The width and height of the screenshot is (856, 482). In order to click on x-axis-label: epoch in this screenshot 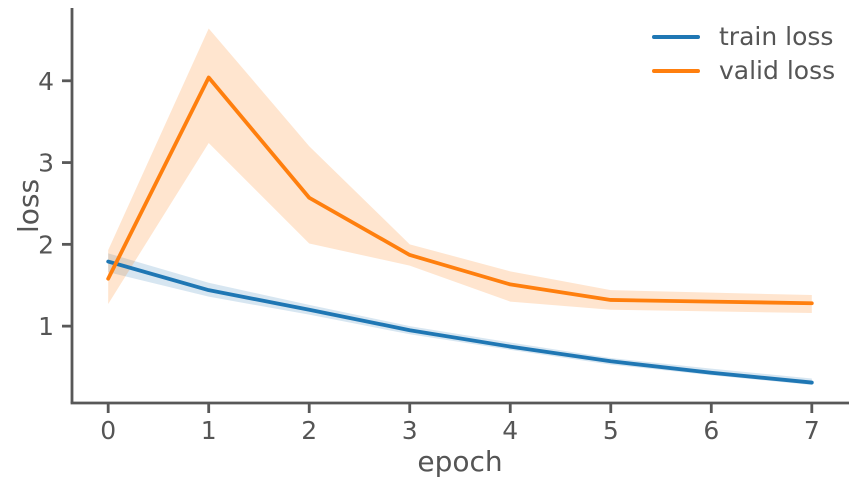, I will do `click(459, 461)`.